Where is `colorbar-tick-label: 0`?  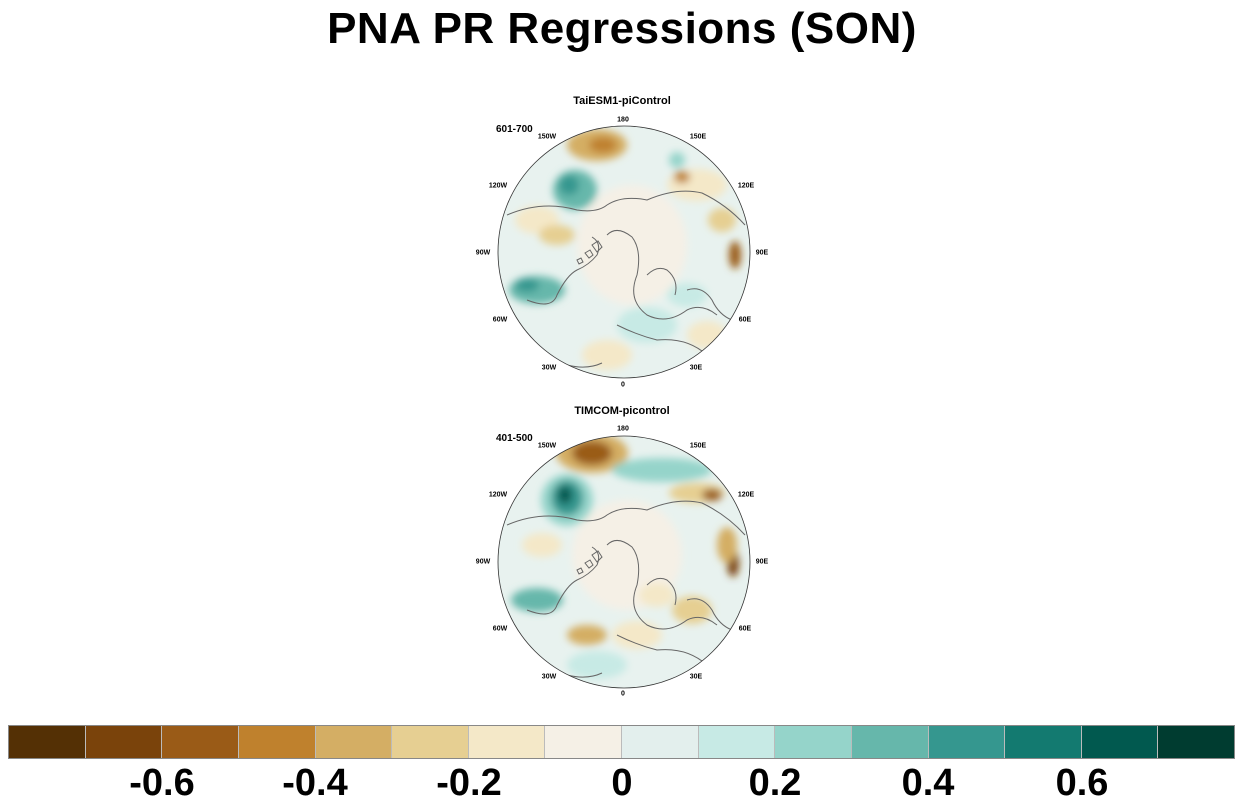 colorbar-tick-label: 0 is located at coordinates (622, 783).